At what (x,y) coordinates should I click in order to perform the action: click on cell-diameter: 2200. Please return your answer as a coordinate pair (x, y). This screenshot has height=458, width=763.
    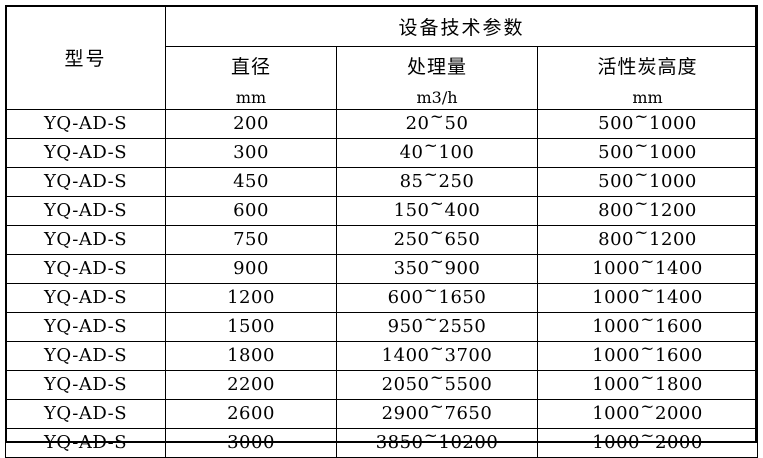
    Looking at the image, I should click on (251, 385).